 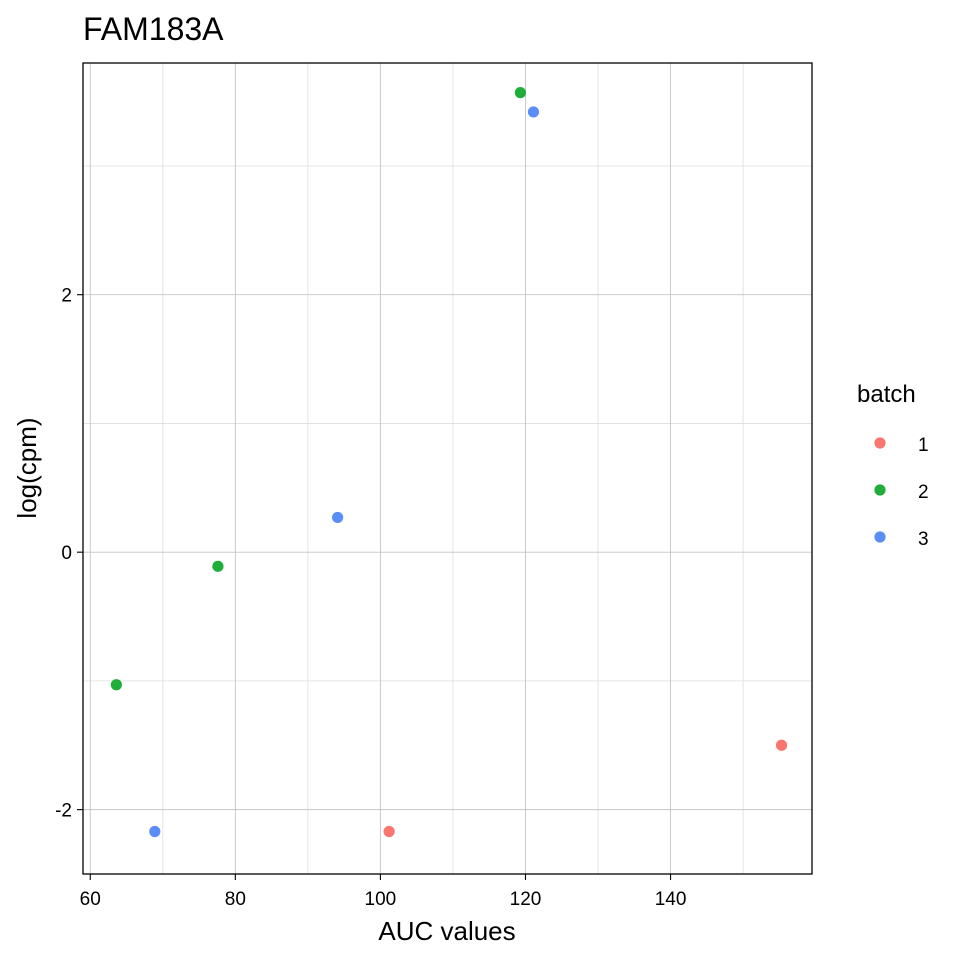 I want to click on legend: batch 1 2 3, so click(x=893, y=465).